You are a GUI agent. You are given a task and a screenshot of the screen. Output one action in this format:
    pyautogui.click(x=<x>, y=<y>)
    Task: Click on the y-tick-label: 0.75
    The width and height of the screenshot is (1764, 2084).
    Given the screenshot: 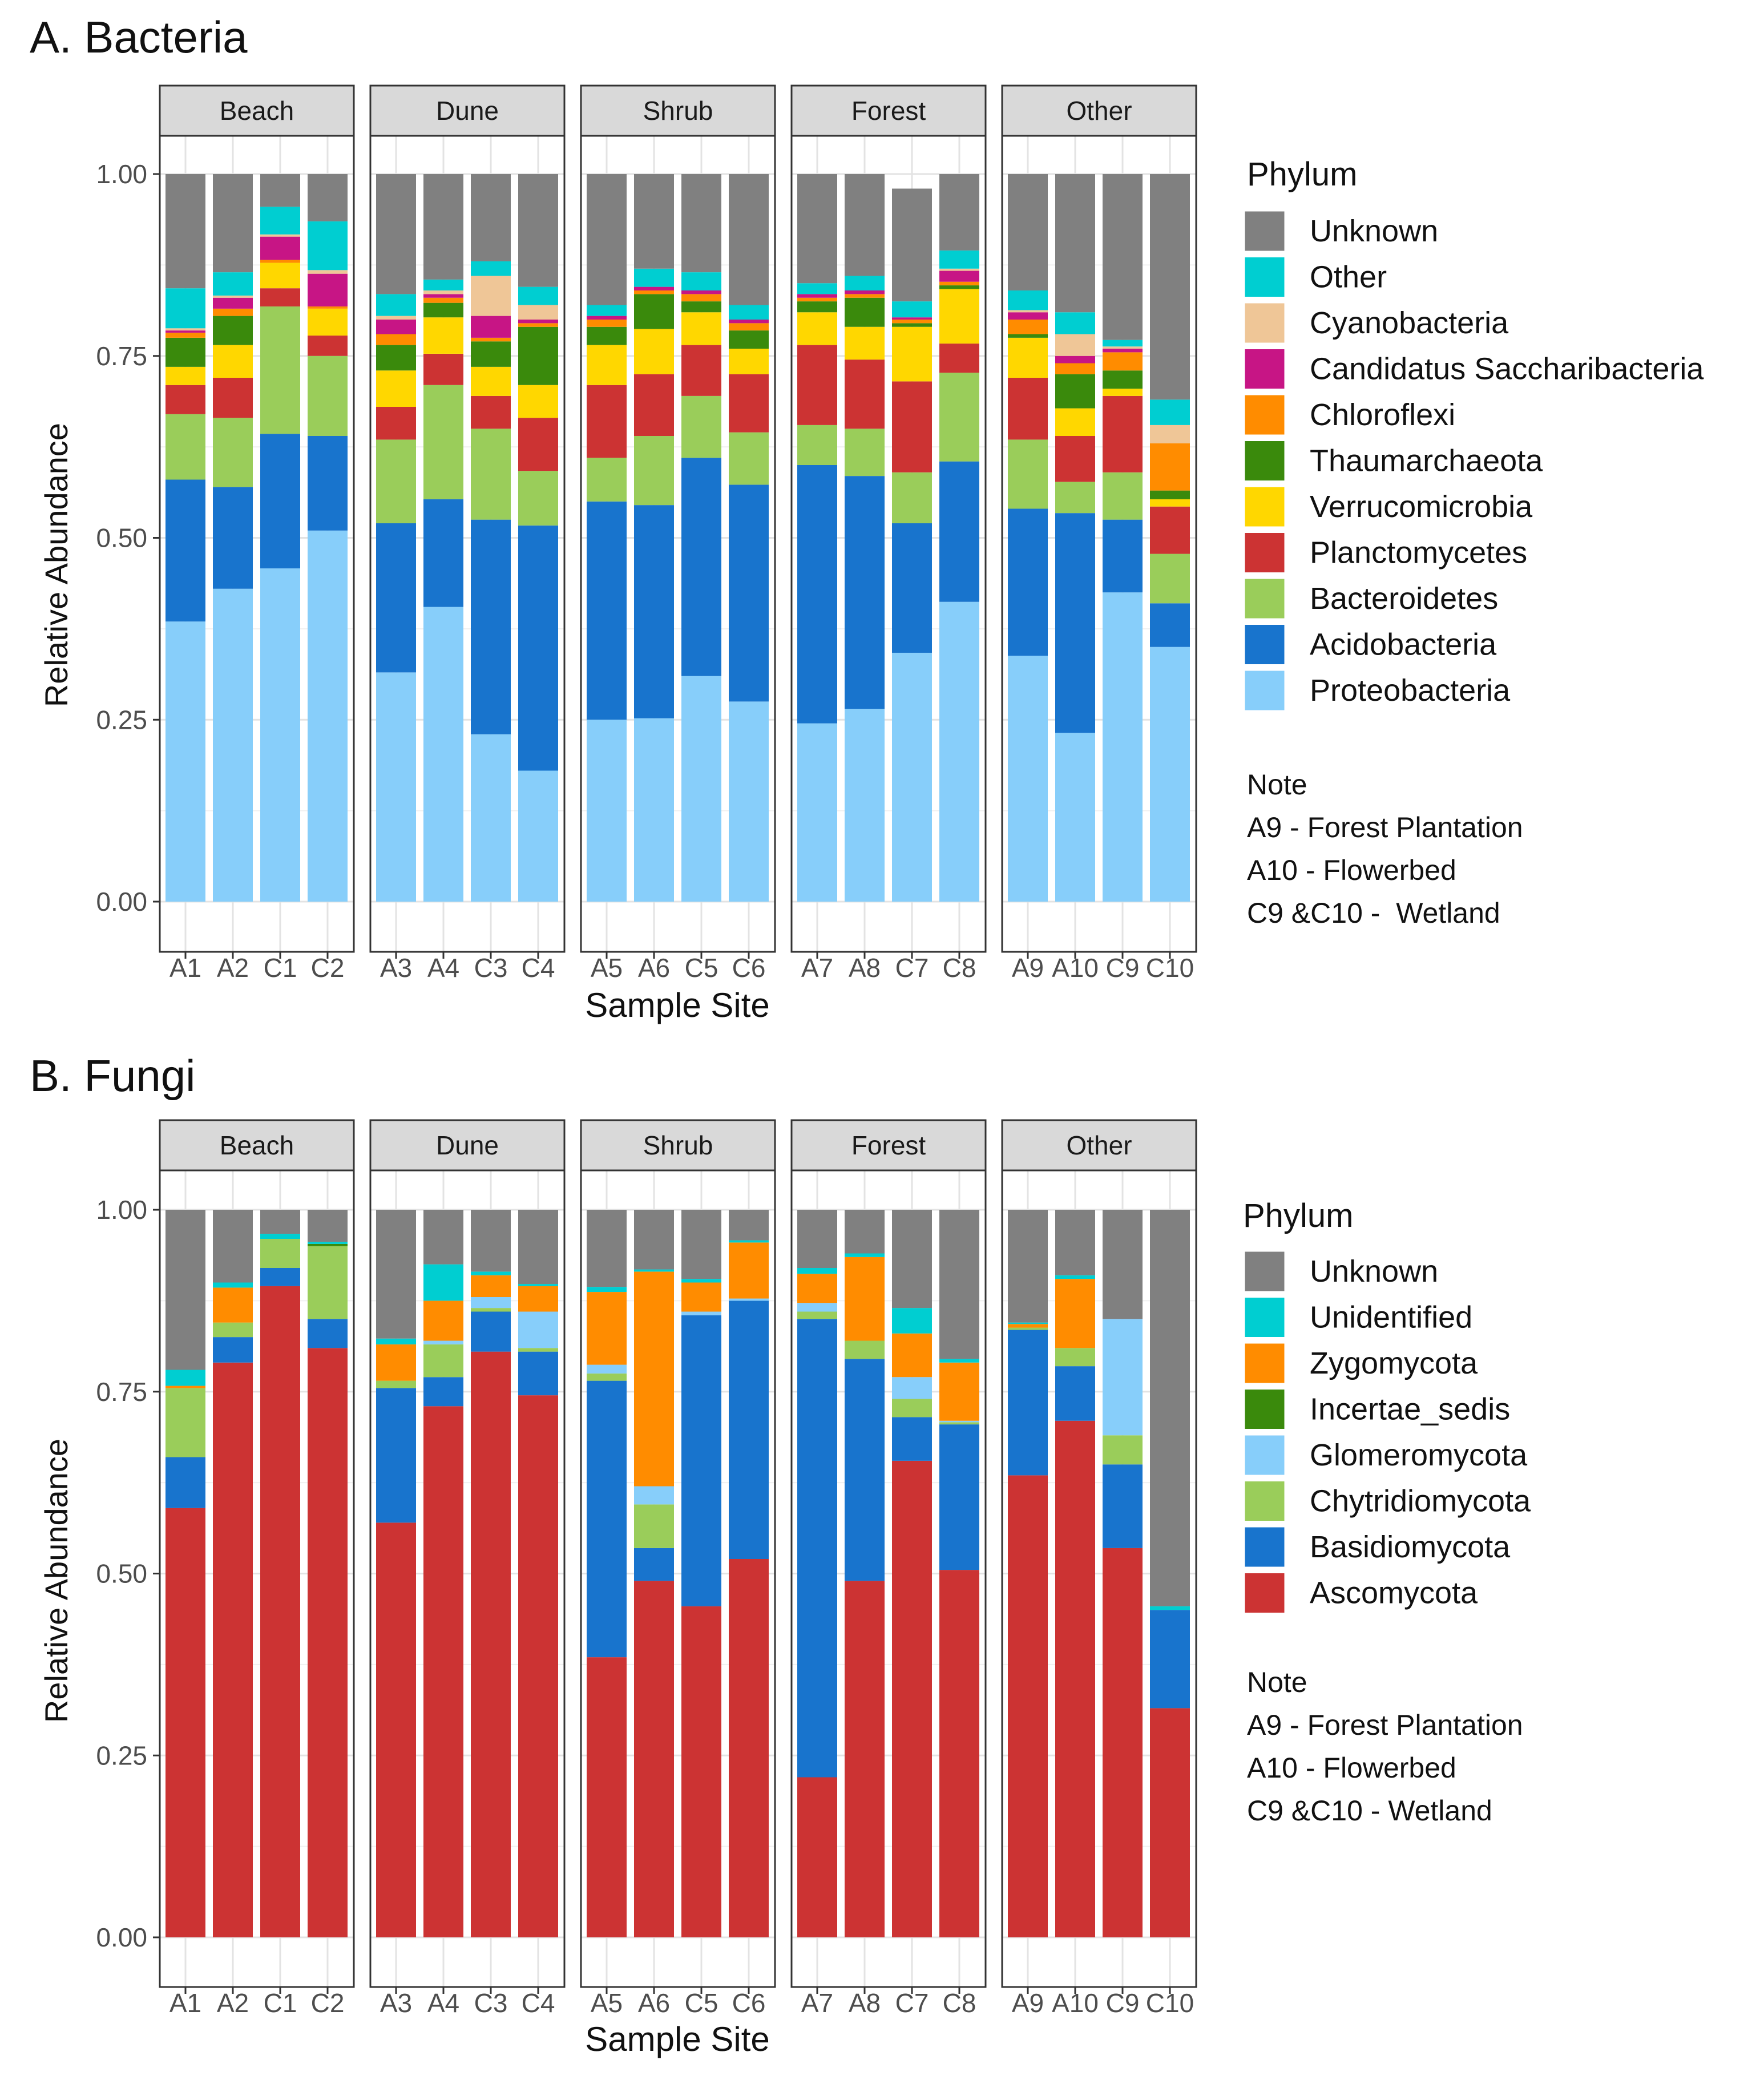 What is the action you would take?
    pyautogui.click(x=121, y=1392)
    